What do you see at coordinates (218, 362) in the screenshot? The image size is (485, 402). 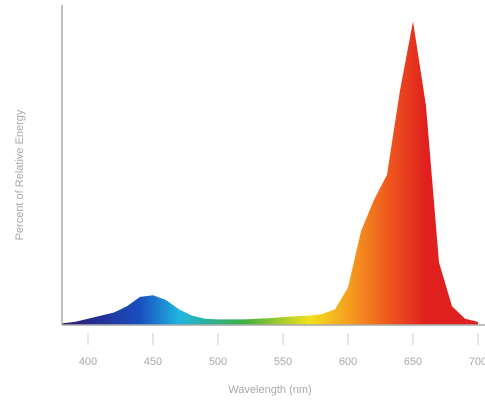 I see `x-tick-label: 500` at bounding box center [218, 362].